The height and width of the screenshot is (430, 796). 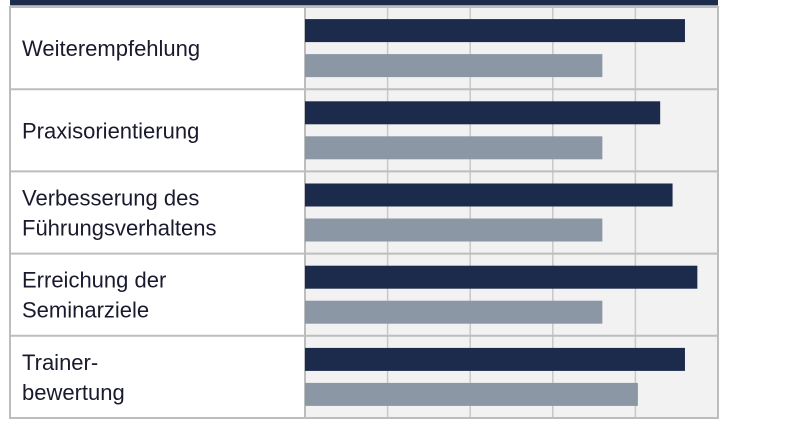 What do you see at coordinates (110, 198) in the screenshot?
I see `category-label-line: Verbesserung des` at bounding box center [110, 198].